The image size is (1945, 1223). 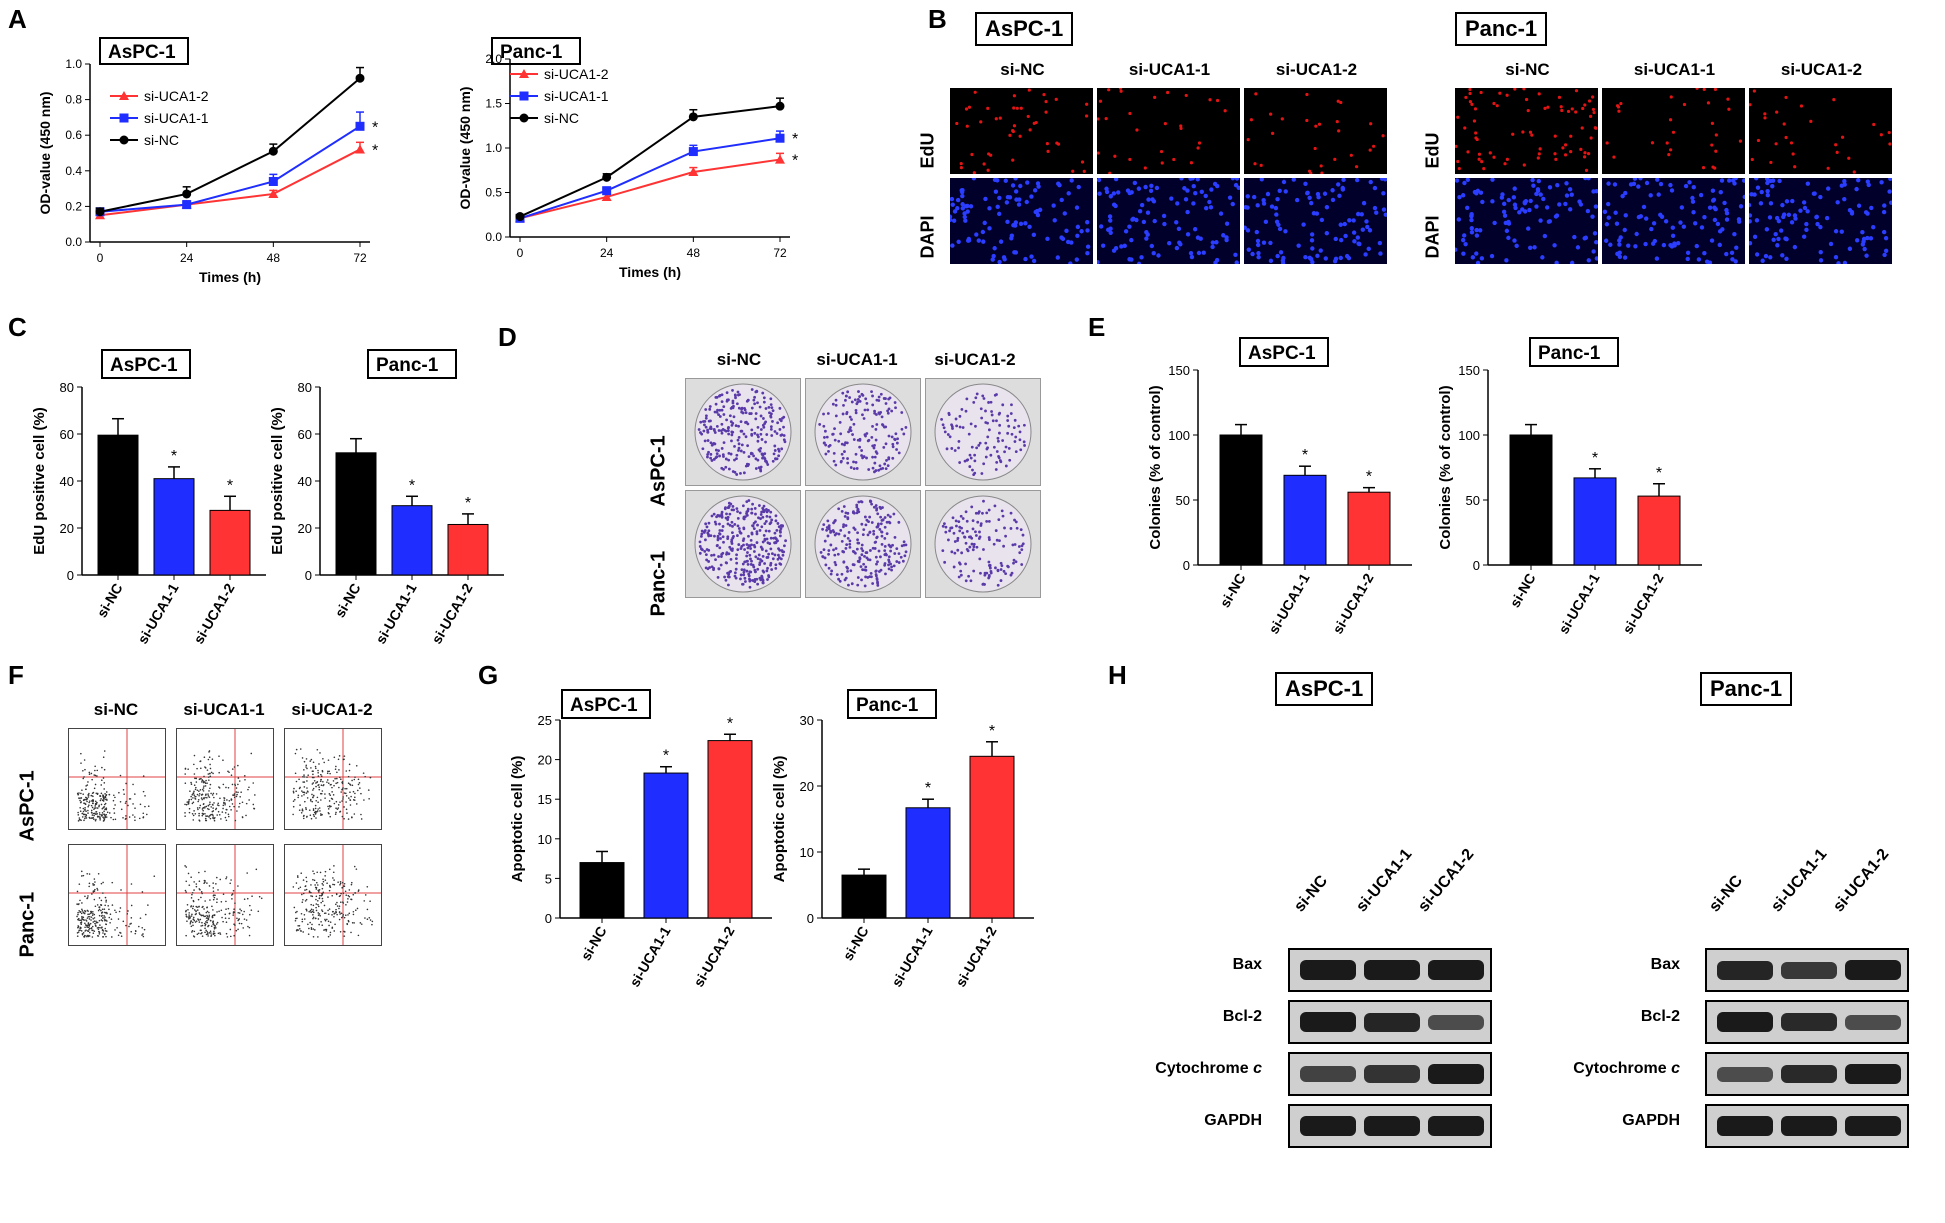 What do you see at coordinates (1651, 1120) in the screenshot?
I see `protein-label: GAPDH` at bounding box center [1651, 1120].